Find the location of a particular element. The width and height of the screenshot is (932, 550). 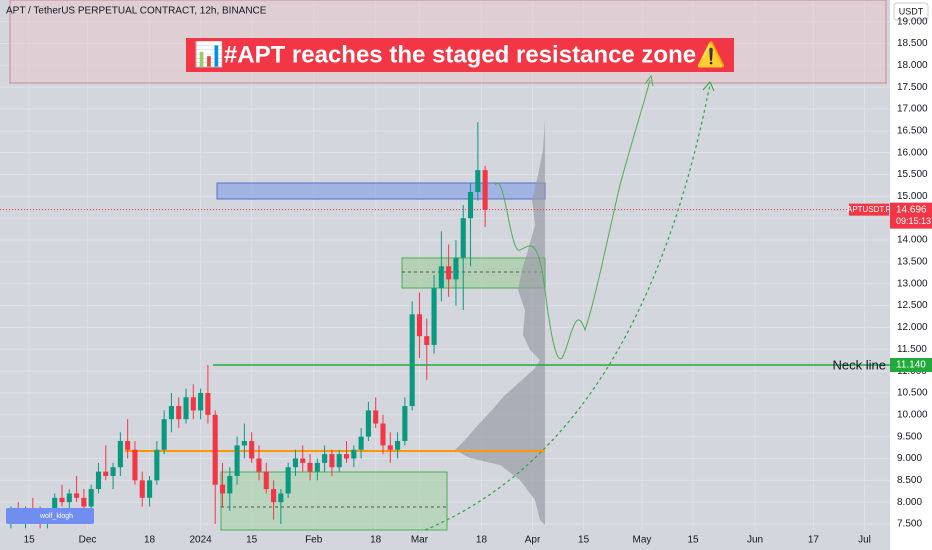

currency: USDT is located at coordinates (911, 11).